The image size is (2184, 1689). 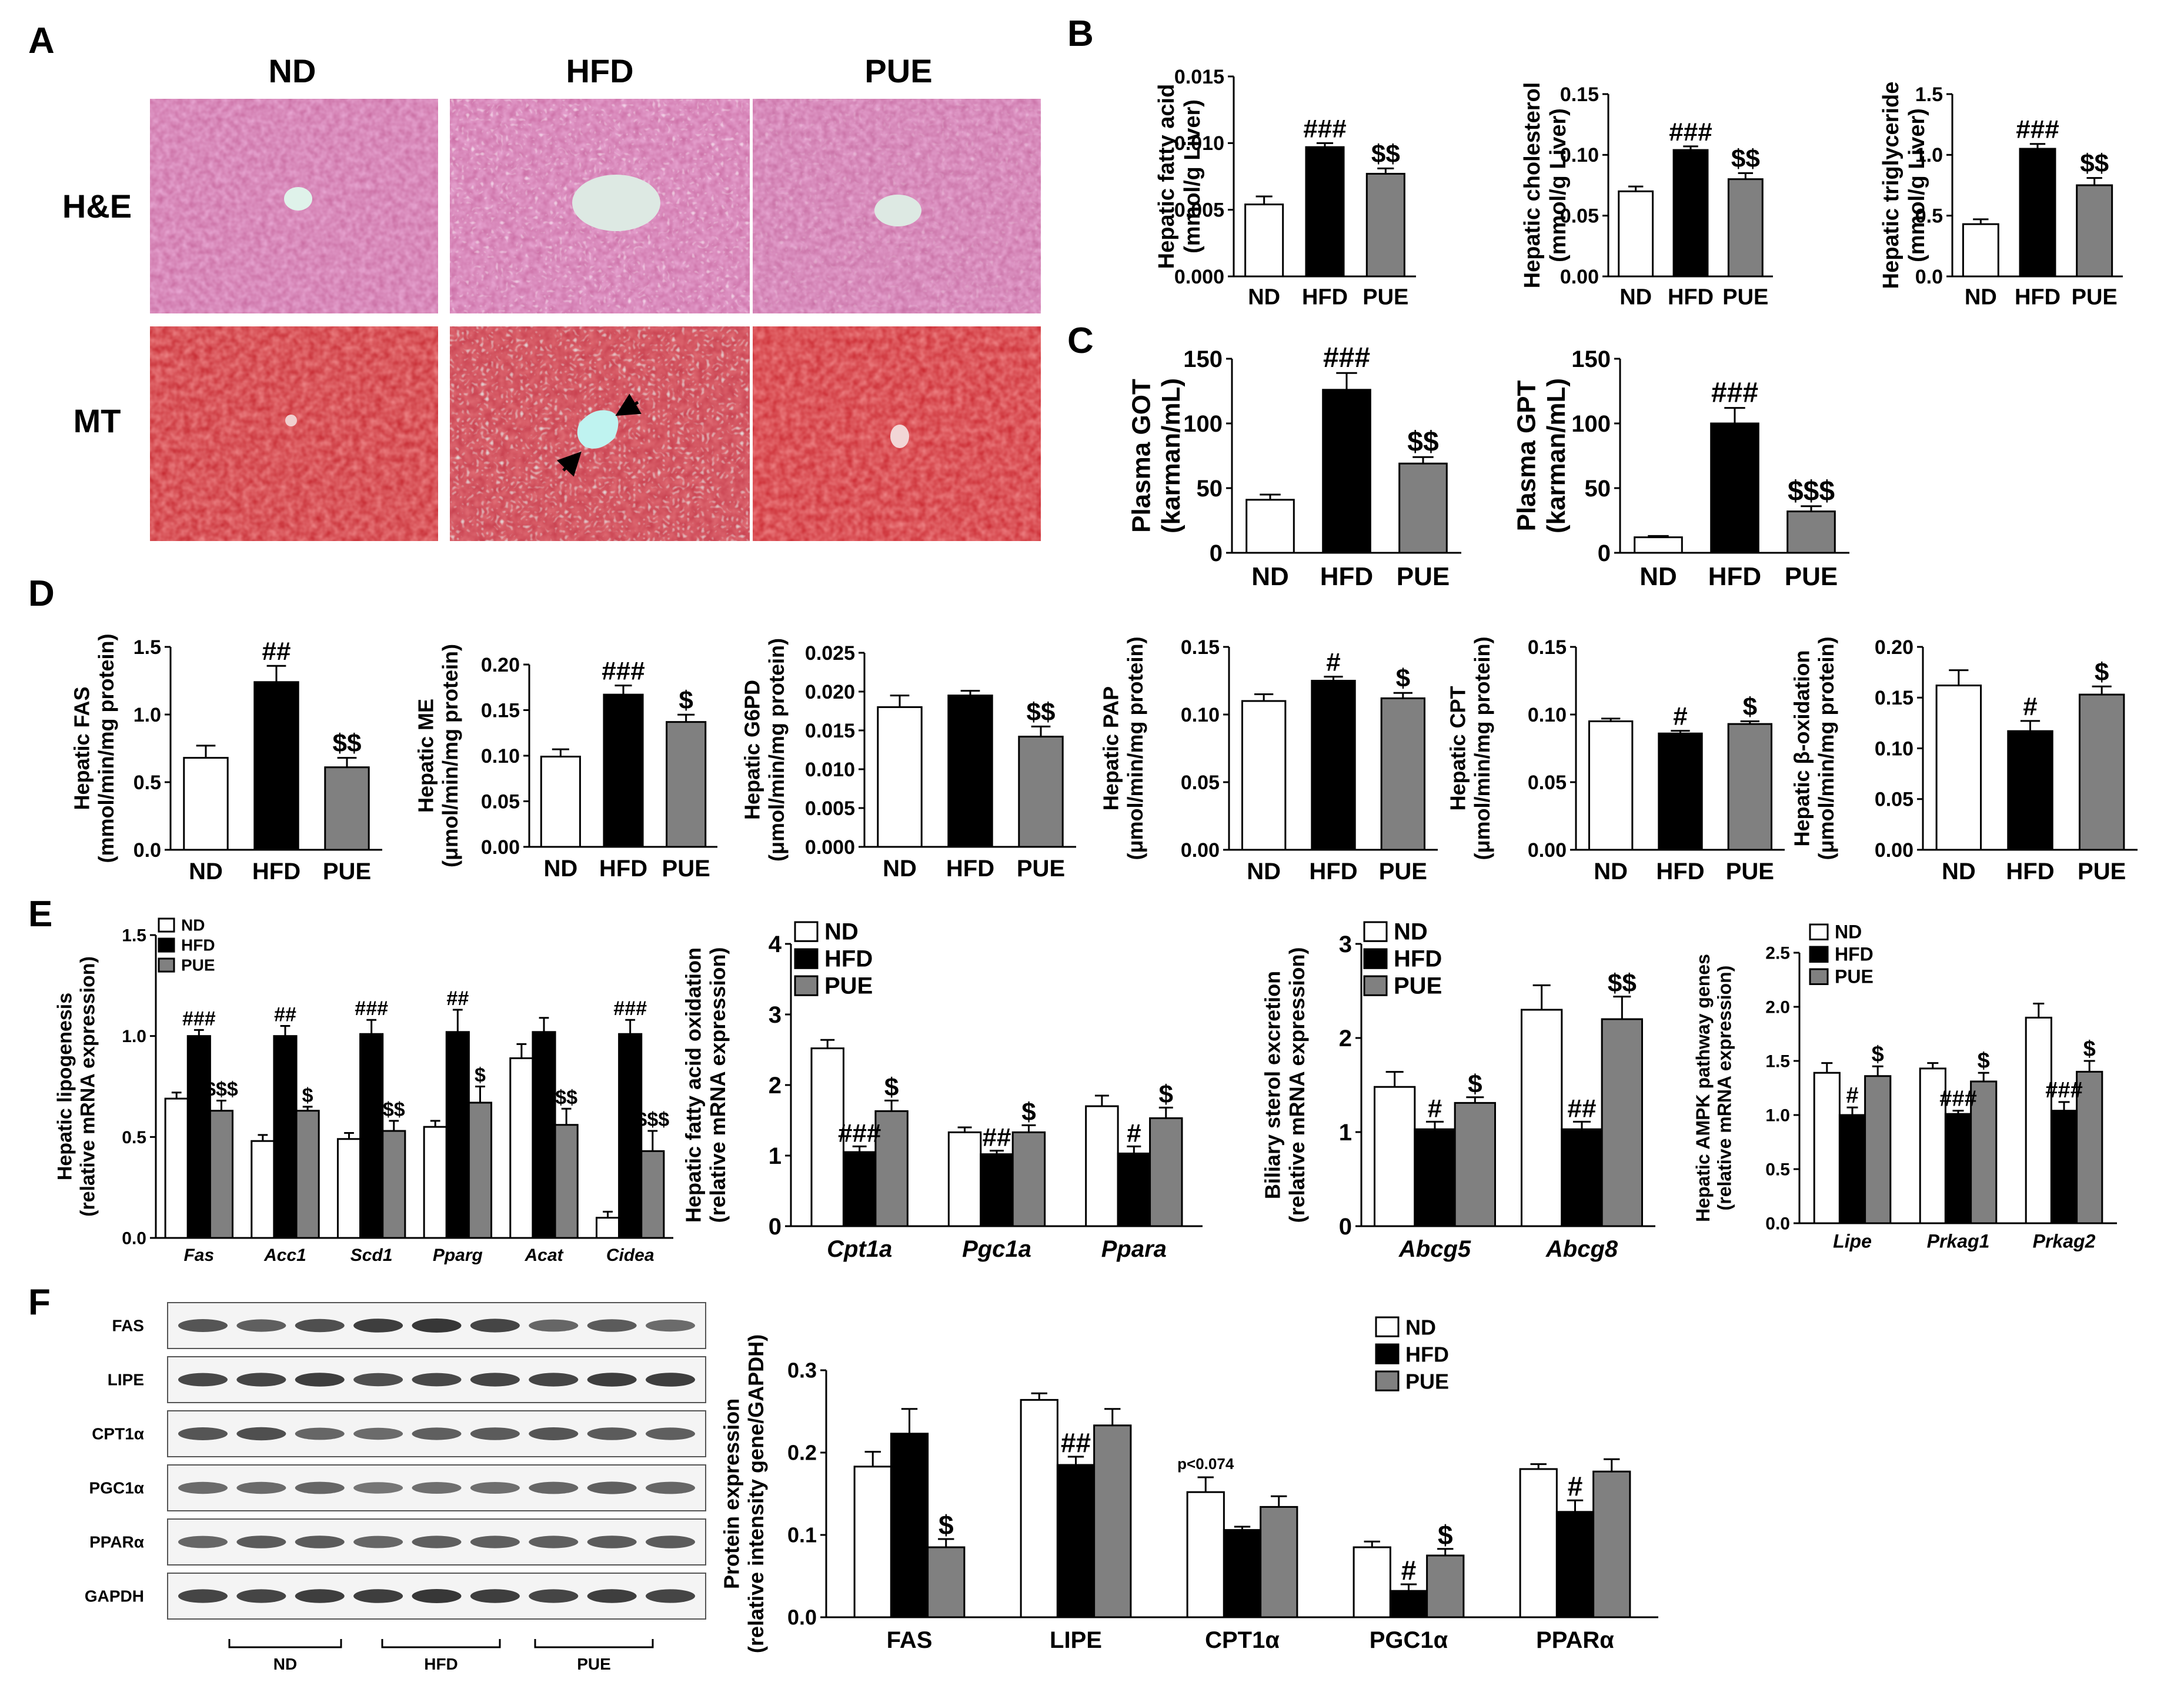 I want to click on legend-label-hfd: HFD, so click(x=1854, y=954).